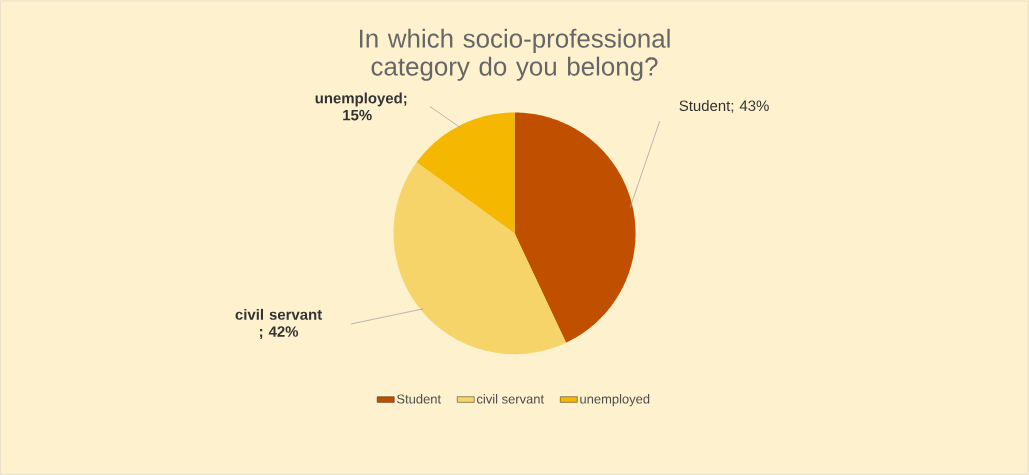  What do you see at coordinates (724, 106) in the screenshot?
I see `data-label: Student; 43%` at bounding box center [724, 106].